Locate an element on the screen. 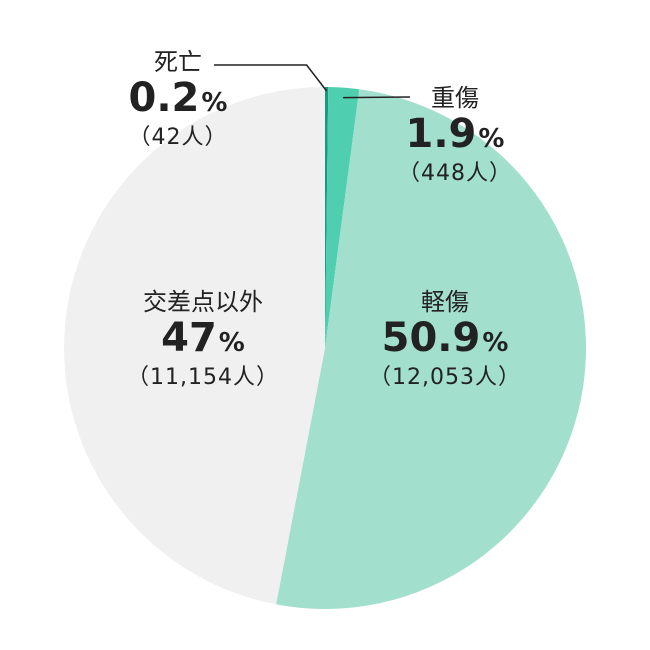  slice-label-light: 軽傷 50.9% （12,053人） is located at coordinates (445, 339).